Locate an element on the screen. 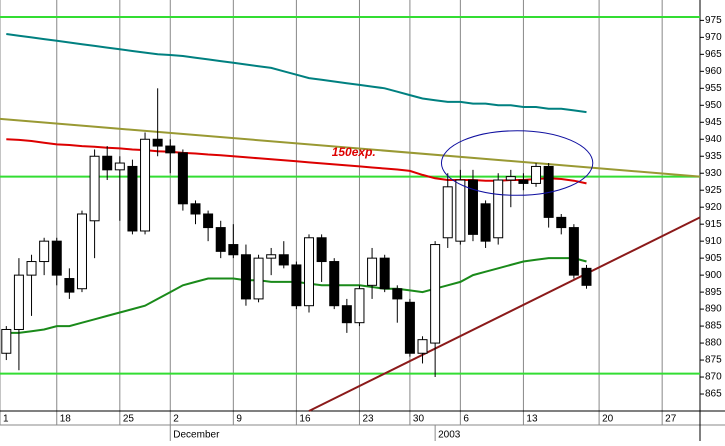 This screenshot has width=725, height=446. y-tick-label: 905 is located at coordinates (713, 258).